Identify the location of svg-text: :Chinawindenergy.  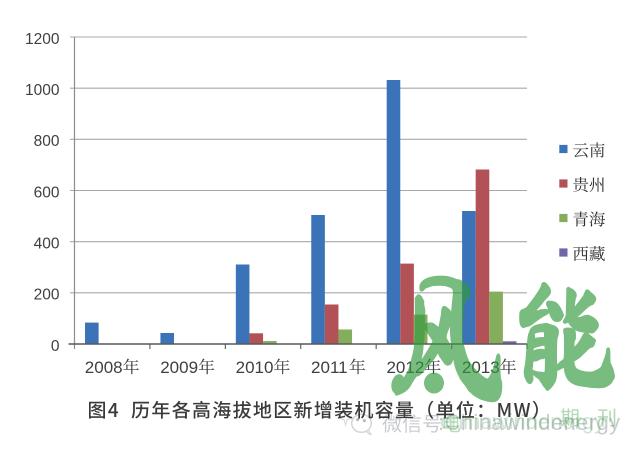
(529, 422).